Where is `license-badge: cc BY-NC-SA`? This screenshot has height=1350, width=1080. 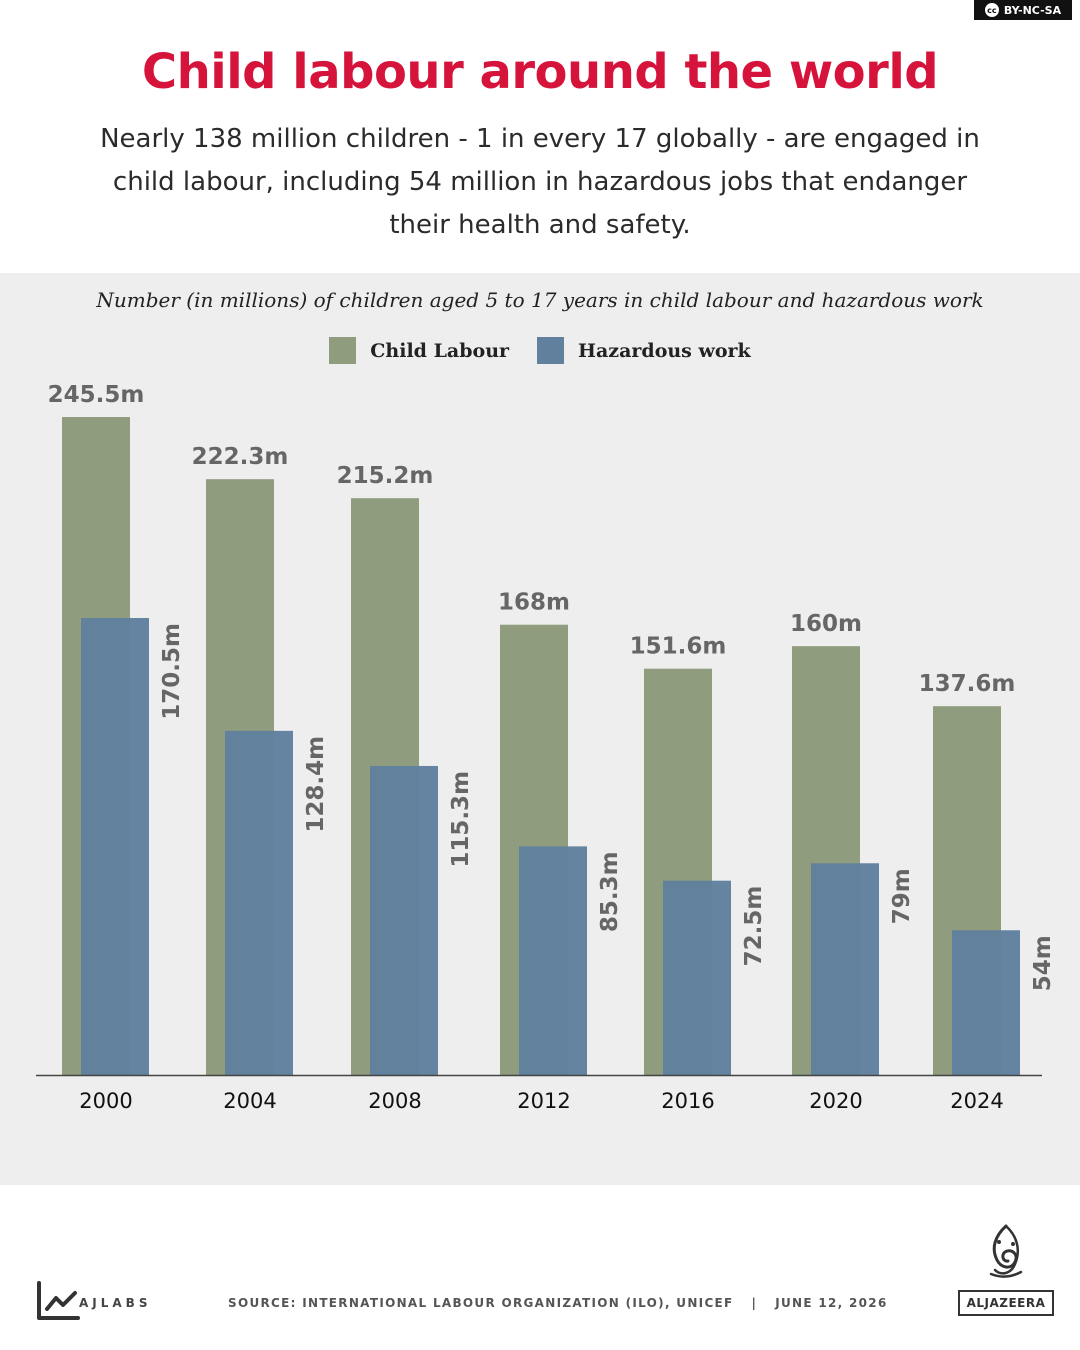 license-badge: cc BY-NC-SA is located at coordinates (1023, 10).